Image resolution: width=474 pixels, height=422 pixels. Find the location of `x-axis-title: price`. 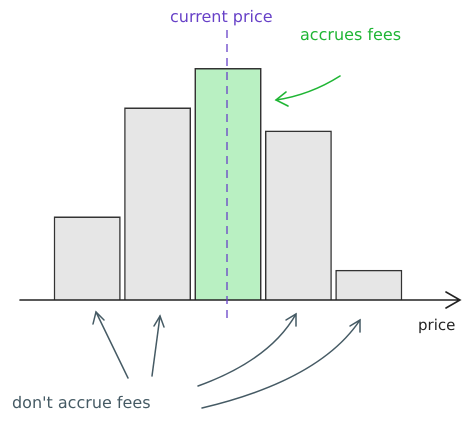

x-axis-title: price is located at coordinates (437, 325).